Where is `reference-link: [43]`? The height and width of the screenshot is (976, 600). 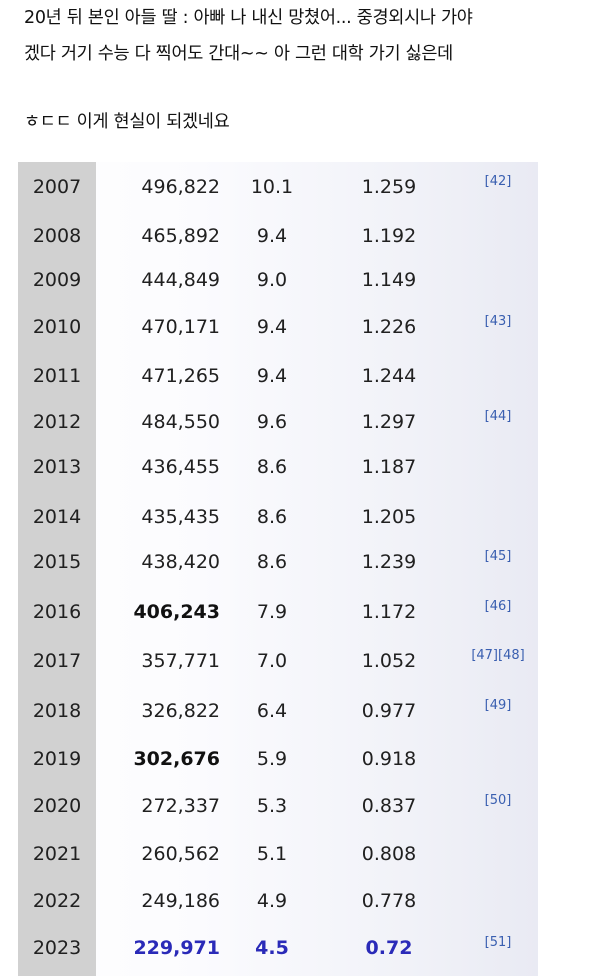
reference-link: [43] is located at coordinates (498, 321).